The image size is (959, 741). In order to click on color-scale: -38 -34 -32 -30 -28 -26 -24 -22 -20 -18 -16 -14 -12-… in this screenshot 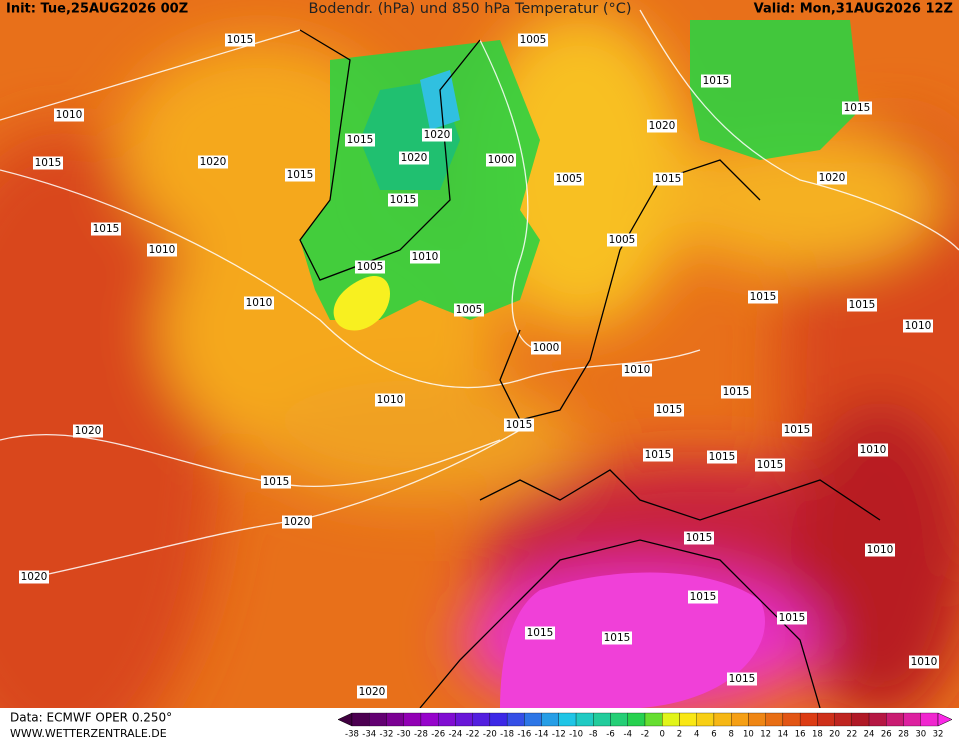, I will do `click(645, 726)`.